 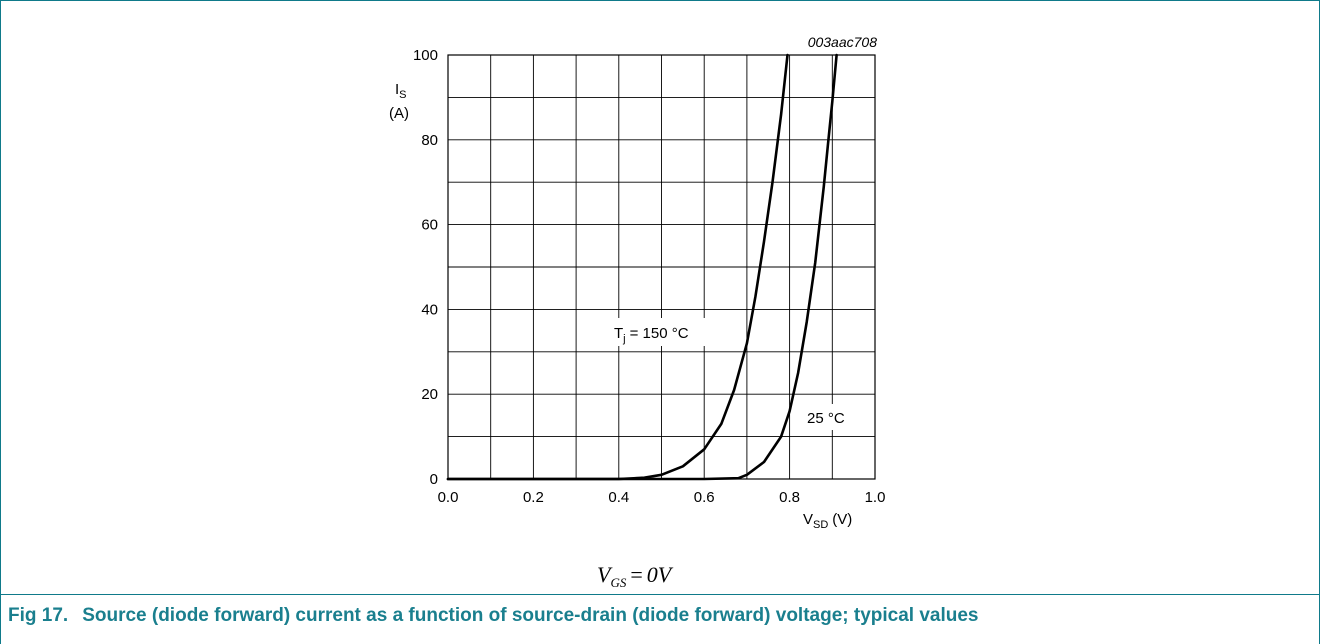 I want to click on condition-value: 0, so click(x=652, y=574).